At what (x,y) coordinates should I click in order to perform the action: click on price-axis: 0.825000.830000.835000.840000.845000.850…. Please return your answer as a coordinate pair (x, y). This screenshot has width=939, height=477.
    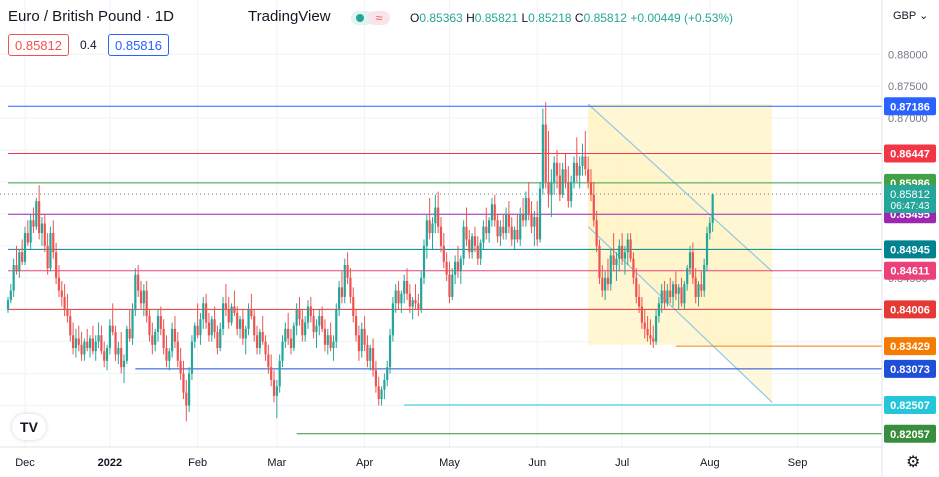
    Looking at the image, I should click on (910, 238).